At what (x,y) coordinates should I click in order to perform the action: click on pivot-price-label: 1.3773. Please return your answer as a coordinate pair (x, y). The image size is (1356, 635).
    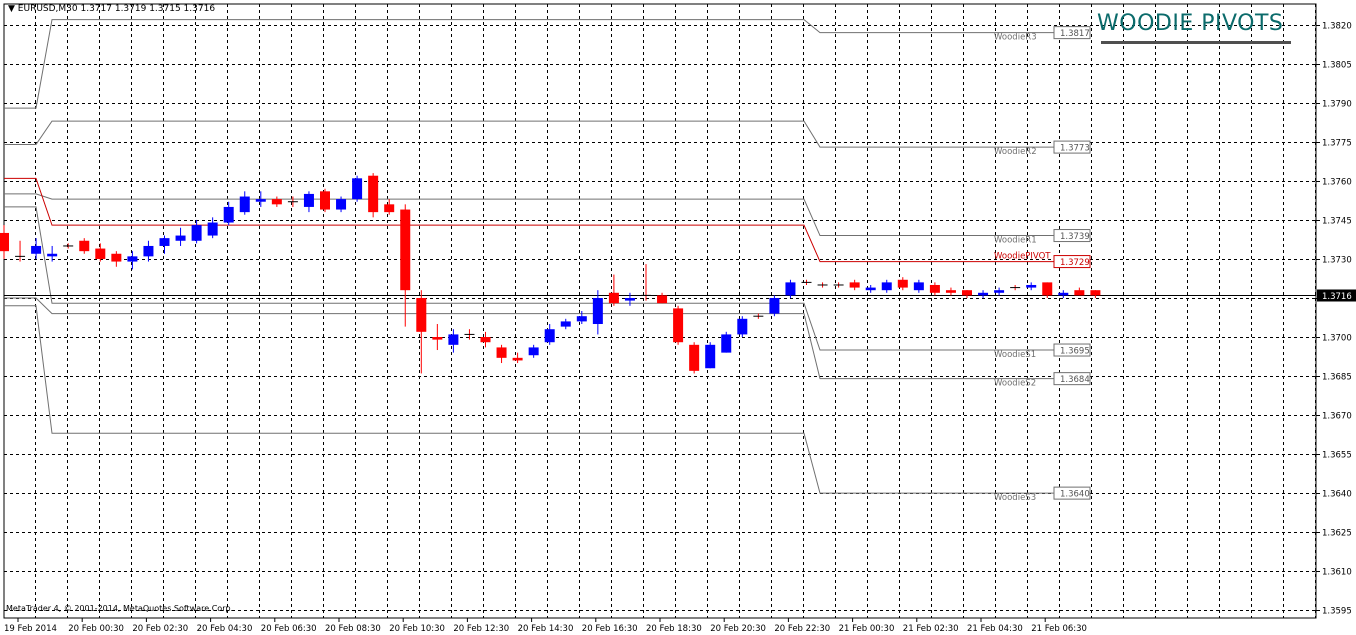
    Looking at the image, I should click on (1075, 149).